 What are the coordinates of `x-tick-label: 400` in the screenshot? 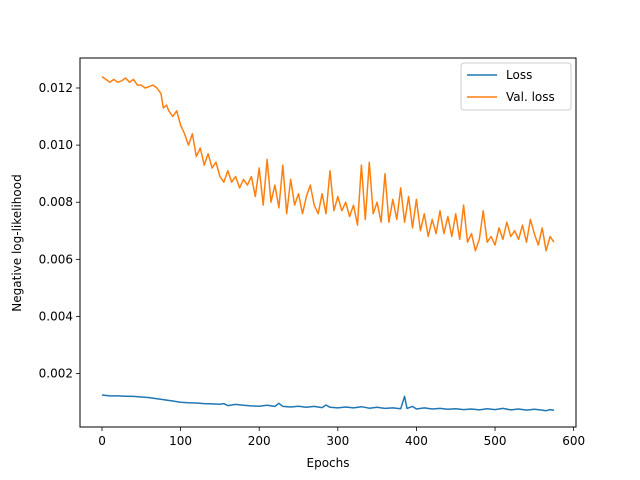 It's located at (416, 441).